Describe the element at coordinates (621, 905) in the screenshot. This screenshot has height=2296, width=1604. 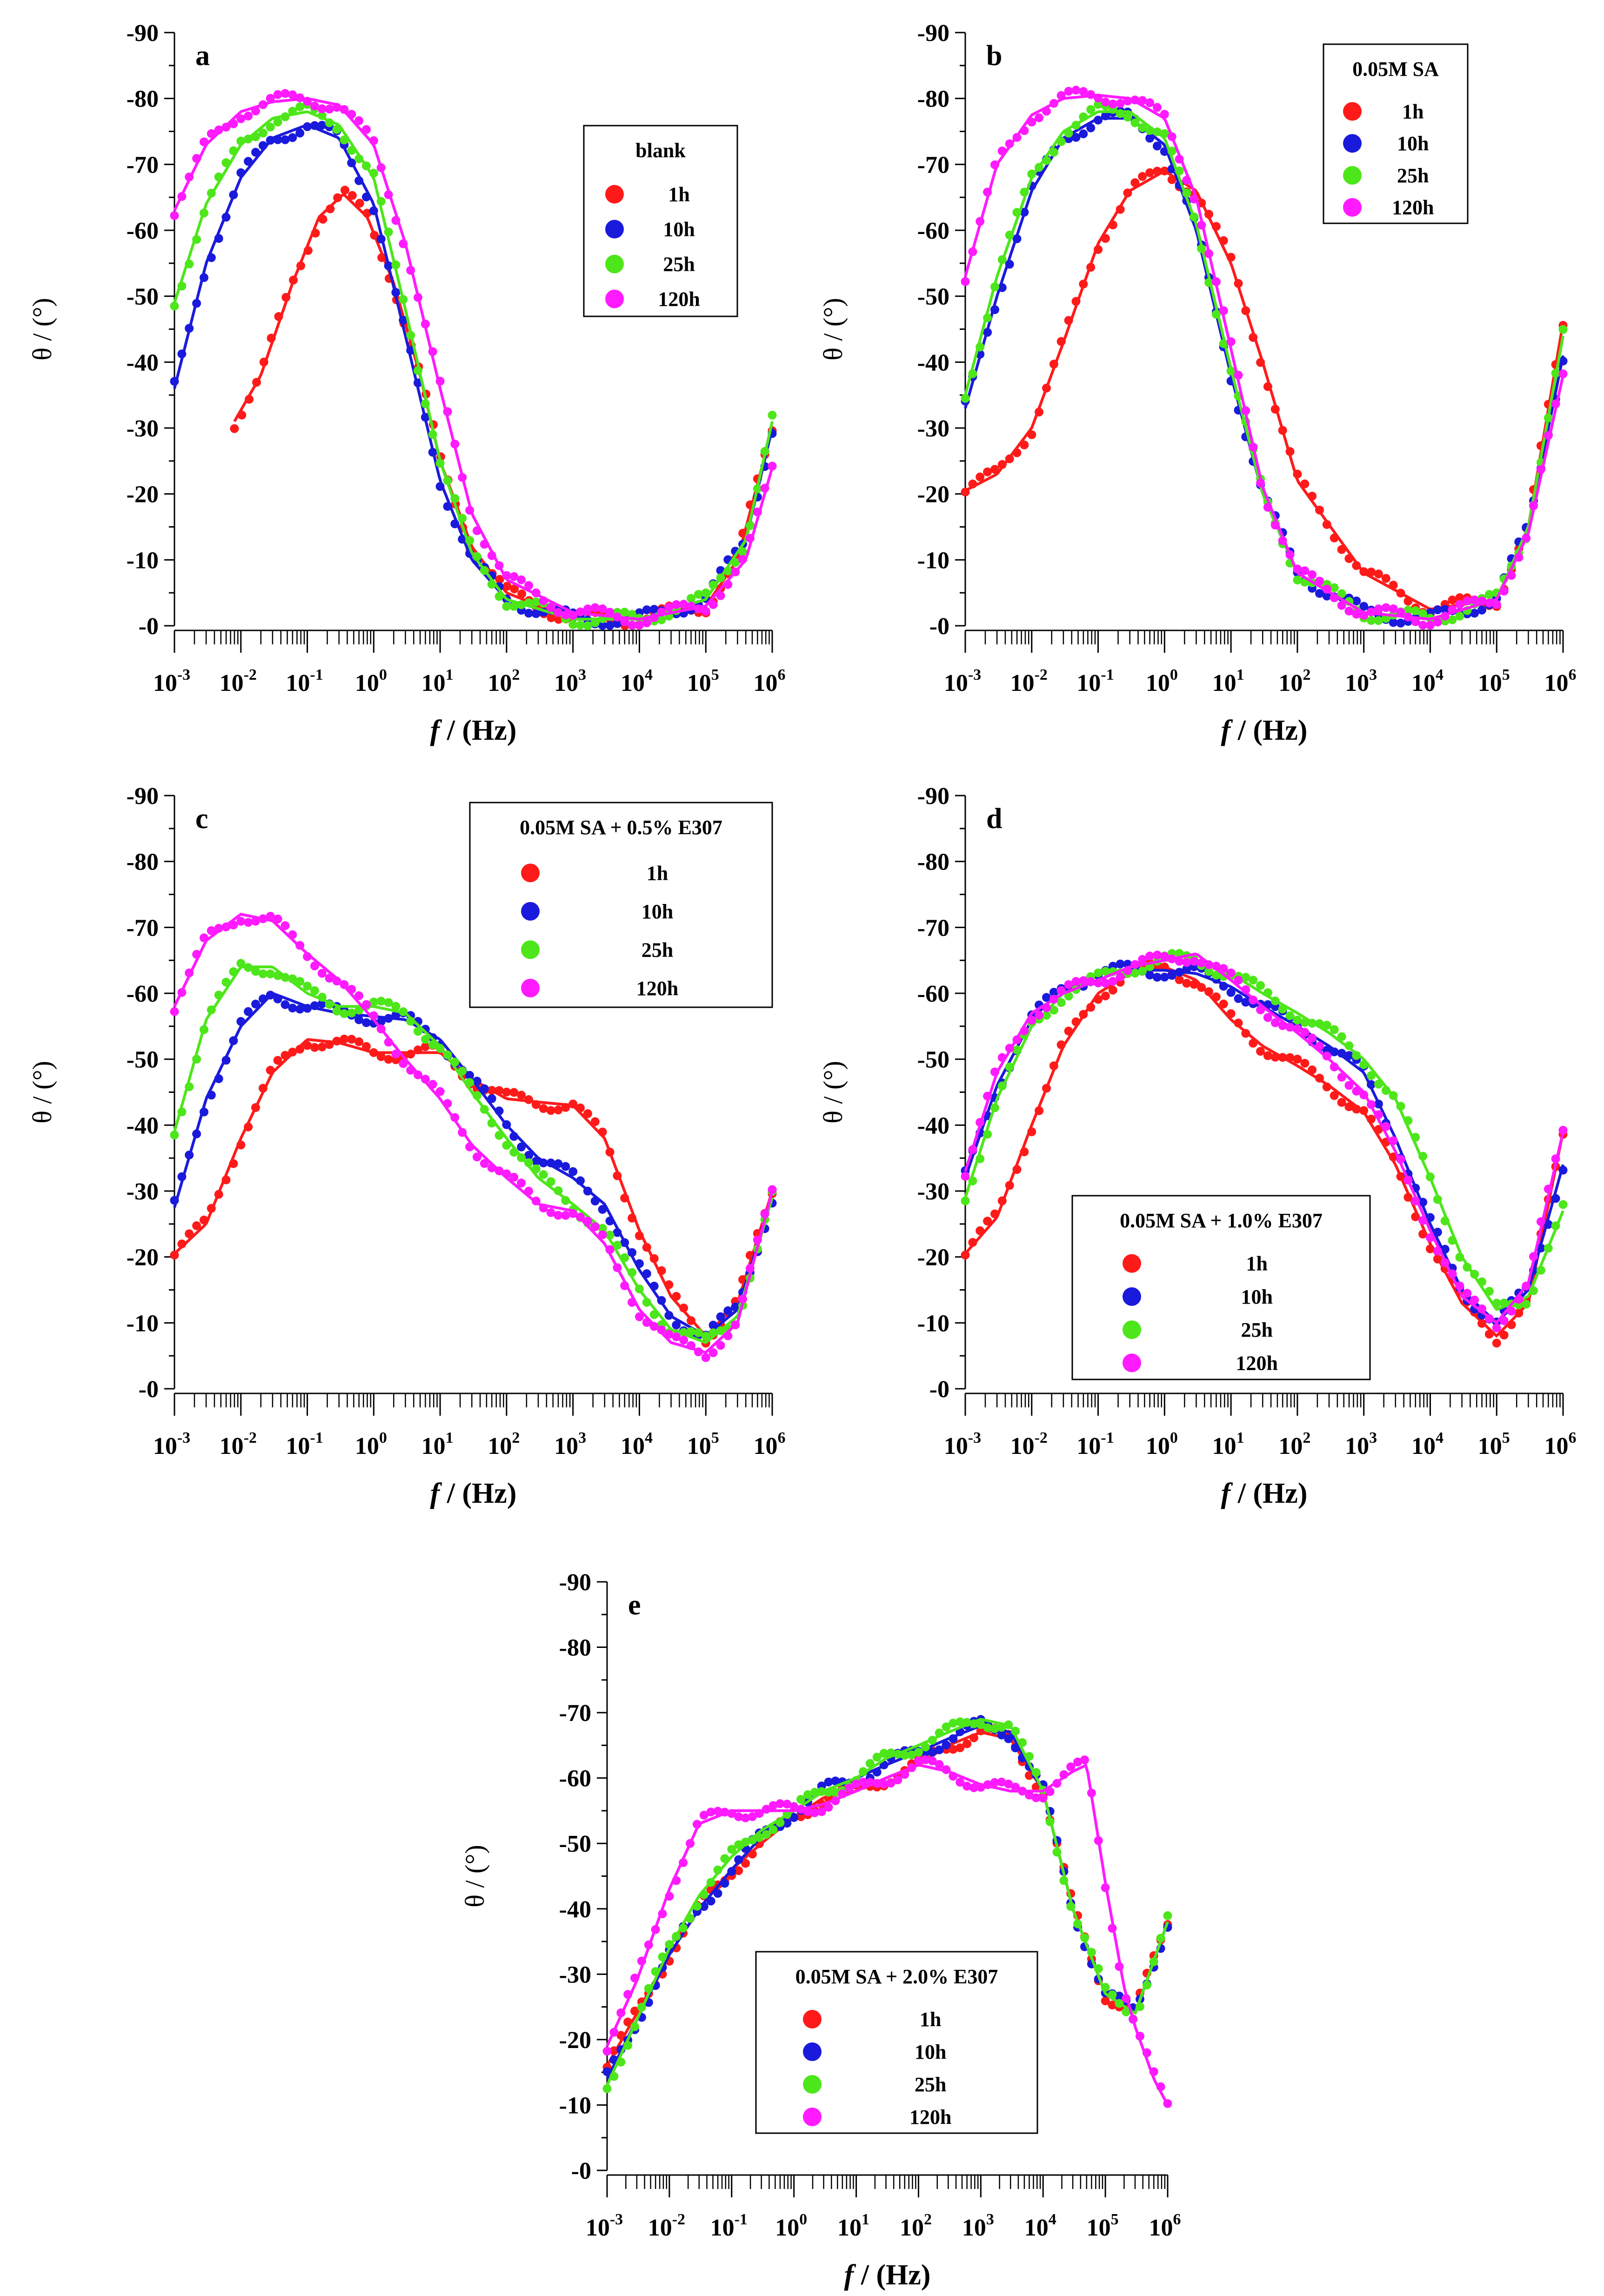
I see `legend-box` at that location.